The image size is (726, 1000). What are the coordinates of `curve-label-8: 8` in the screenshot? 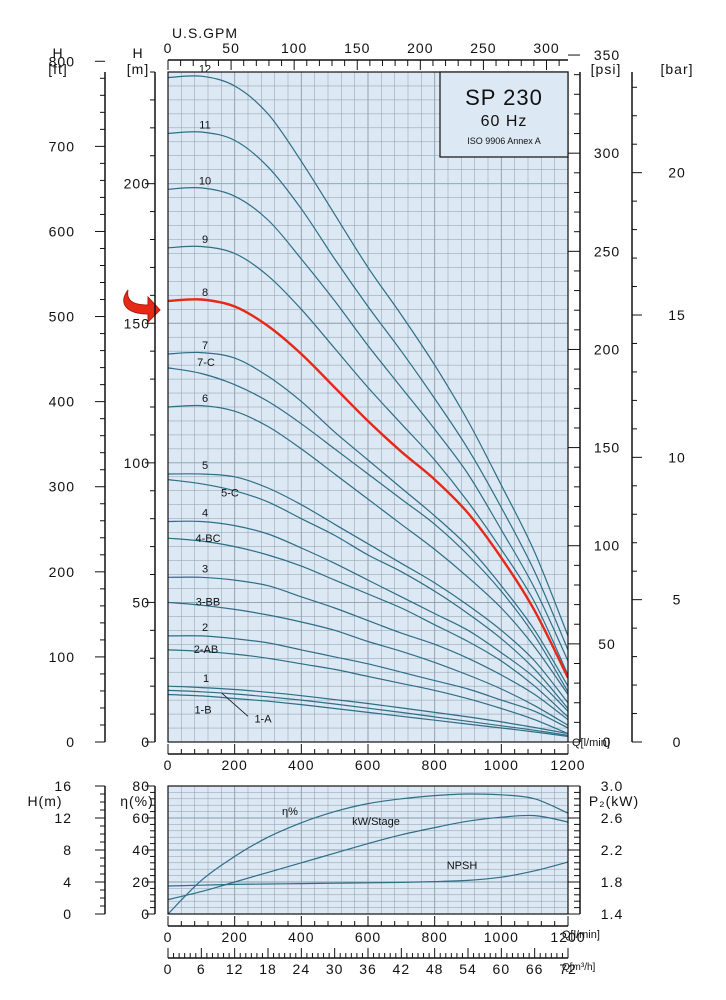 It's located at (205, 293).